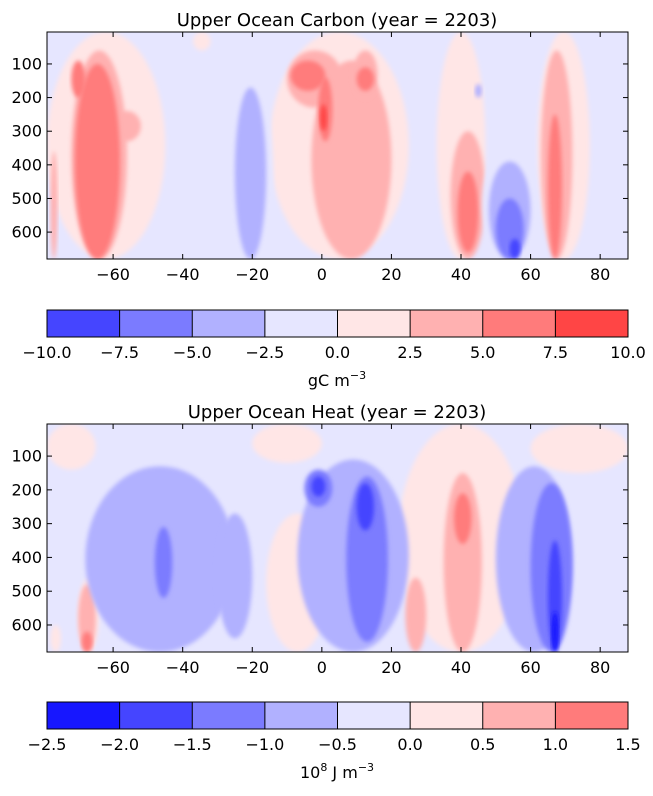 This screenshot has width=653, height=796. Describe the element at coordinates (337, 771) in the screenshot. I see `heat-colorbar-label: 108 J m−3` at that location.